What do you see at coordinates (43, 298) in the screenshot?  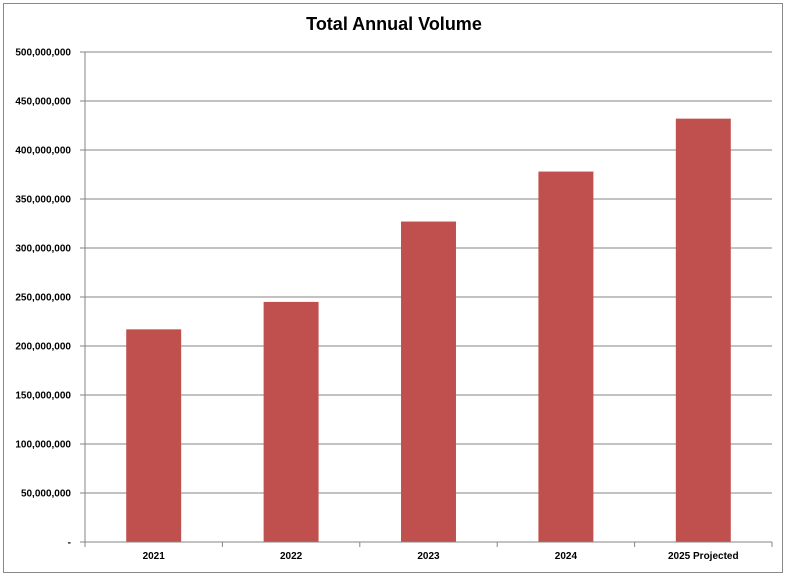 I see `y-tick-label: 250,000,000` at bounding box center [43, 298].